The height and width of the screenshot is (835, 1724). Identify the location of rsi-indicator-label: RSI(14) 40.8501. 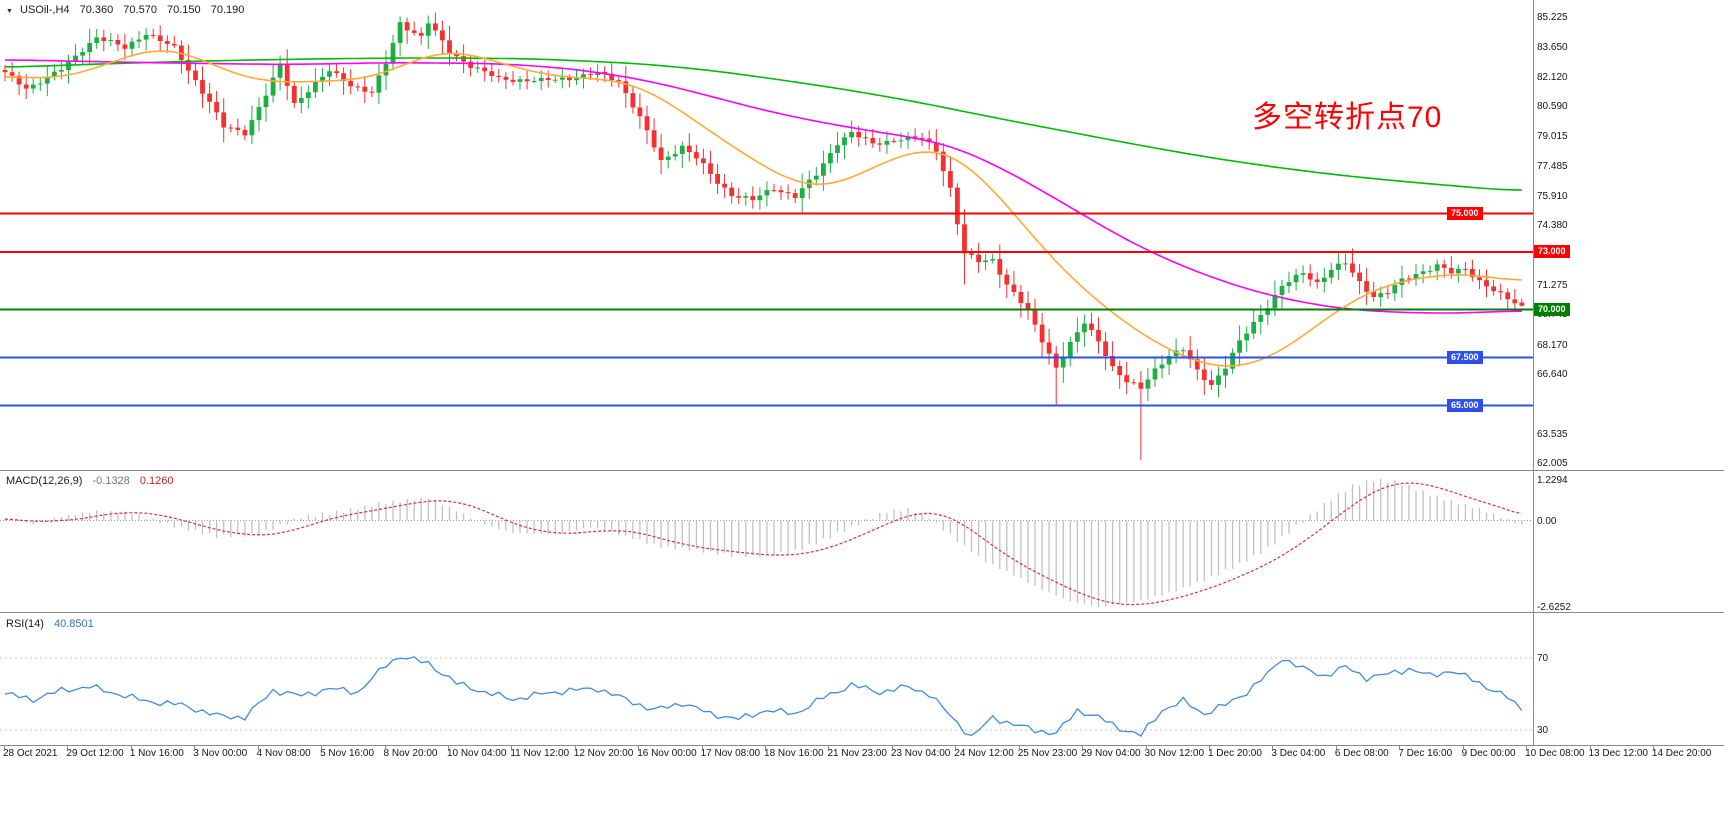
(53, 624).